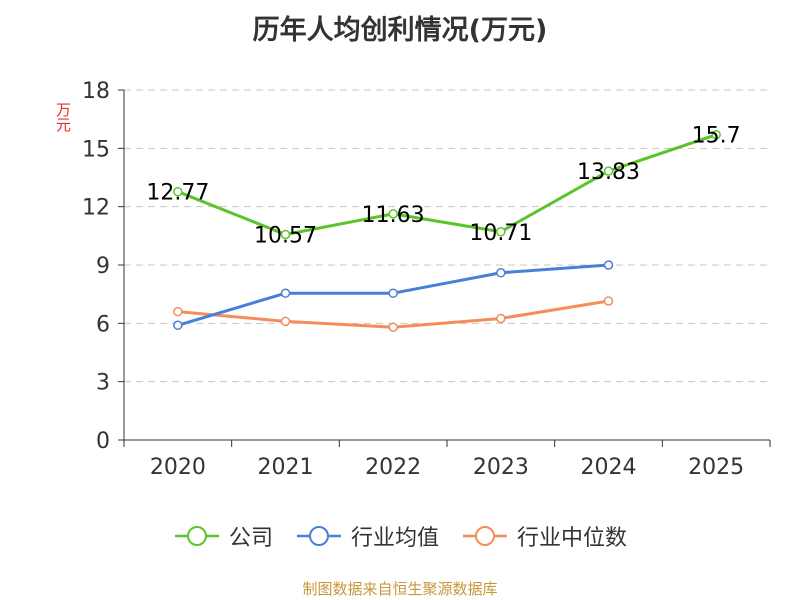 This screenshot has width=800, height=600. Describe the element at coordinates (394, 538) in the screenshot. I see `legend-label: 行业均值` at that location.